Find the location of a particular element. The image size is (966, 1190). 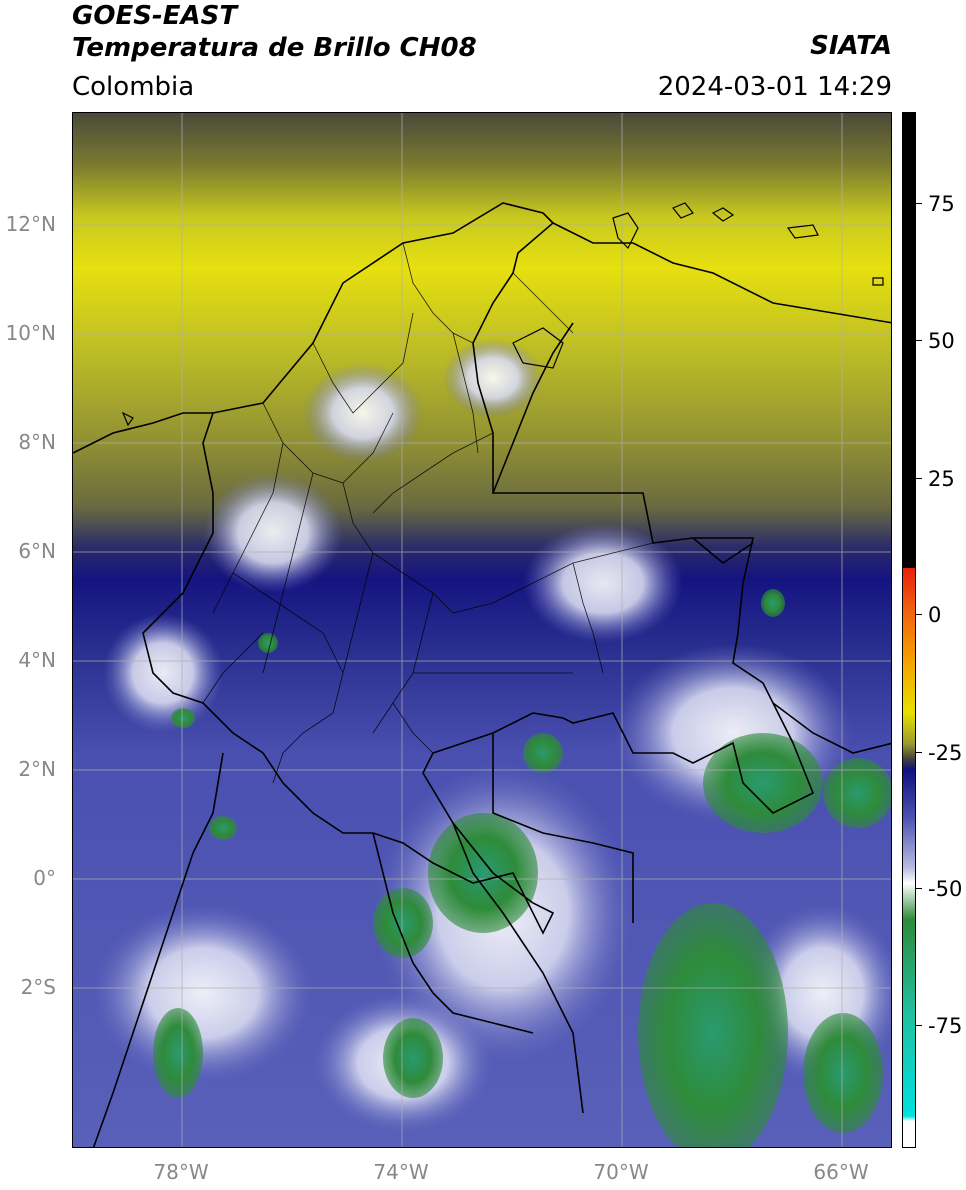

product-title: Temperatura de Brillo CH08 is located at coordinates (274, 48).